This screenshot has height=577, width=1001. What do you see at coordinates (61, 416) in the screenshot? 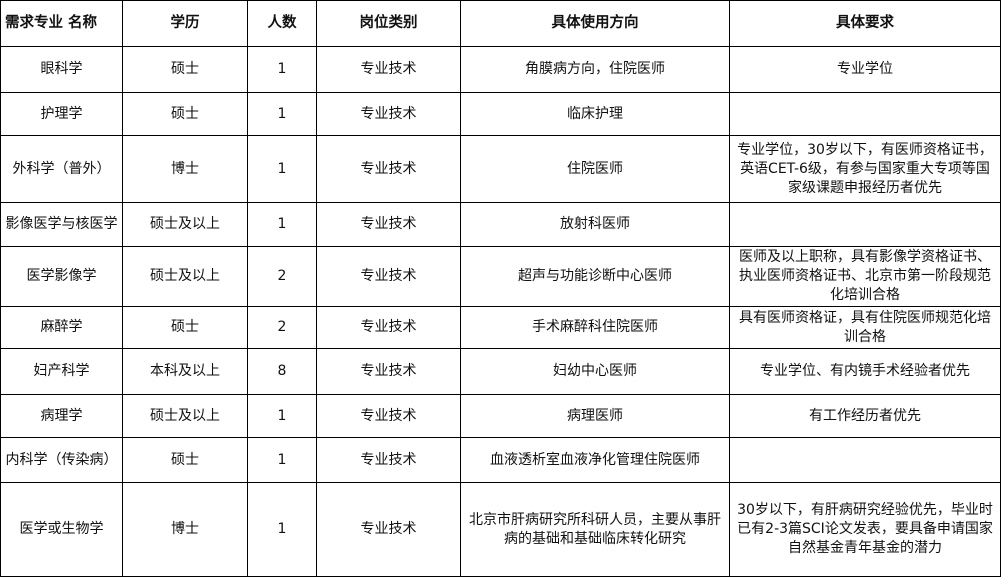
I see `cell-major: 病理学` at bounding box center [61, 416].